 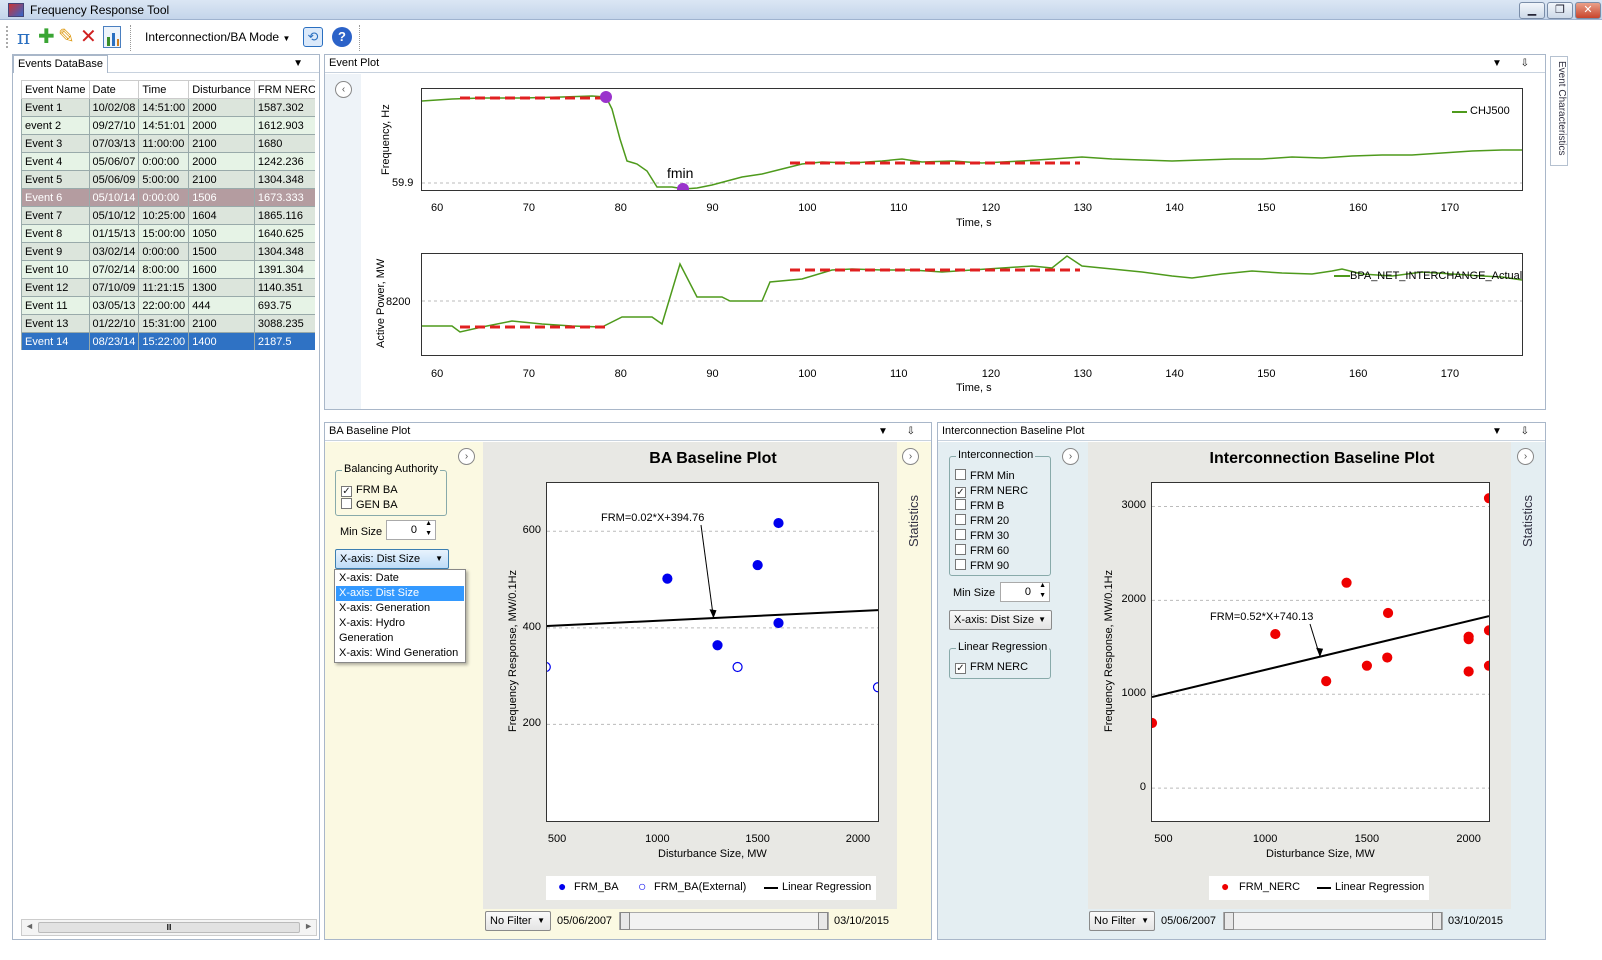 I want to click on table-row: Event 8 01/15/13 15:00:00 1050 1640.625, so click(x=168, y=233).